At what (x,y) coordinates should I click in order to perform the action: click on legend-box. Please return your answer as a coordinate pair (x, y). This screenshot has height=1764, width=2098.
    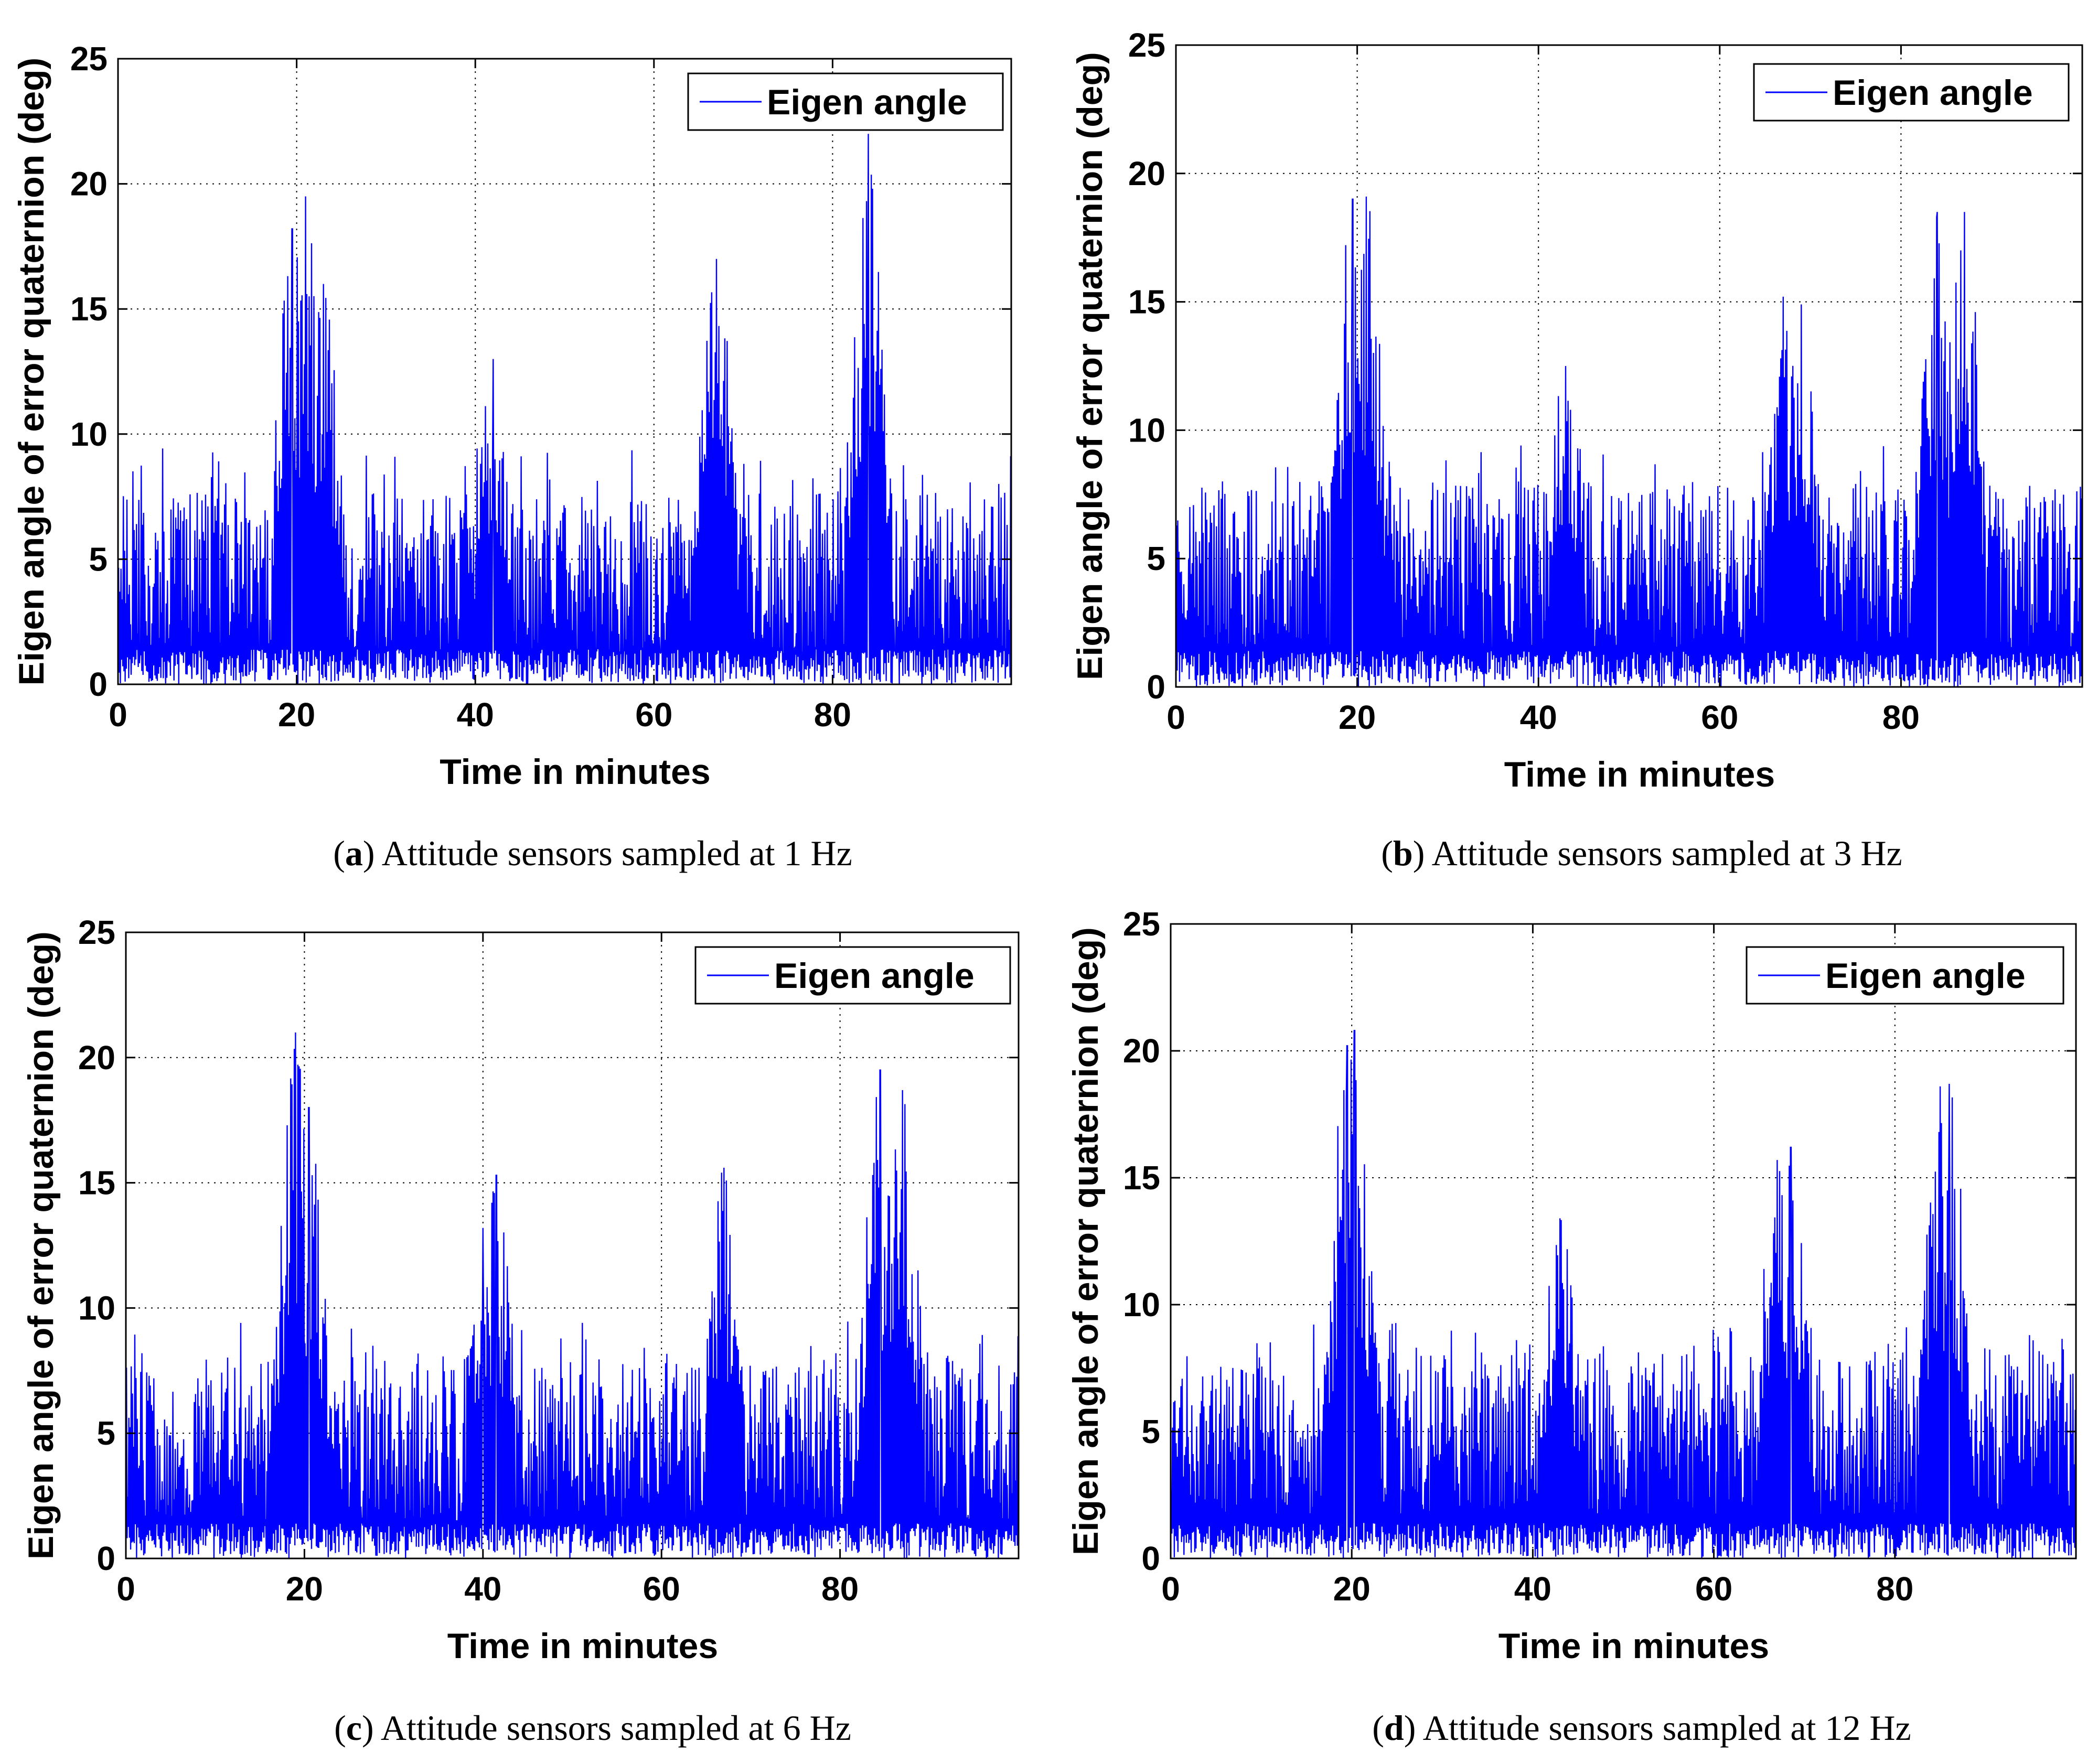
    Looking at the image, I should click on (845, 101).